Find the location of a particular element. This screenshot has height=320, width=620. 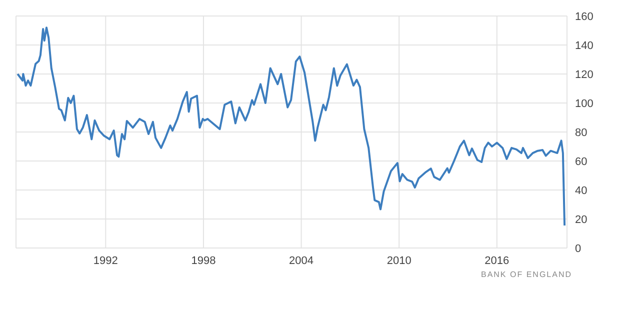

y-tick-label: 160 is located at coordinates (584, 16).